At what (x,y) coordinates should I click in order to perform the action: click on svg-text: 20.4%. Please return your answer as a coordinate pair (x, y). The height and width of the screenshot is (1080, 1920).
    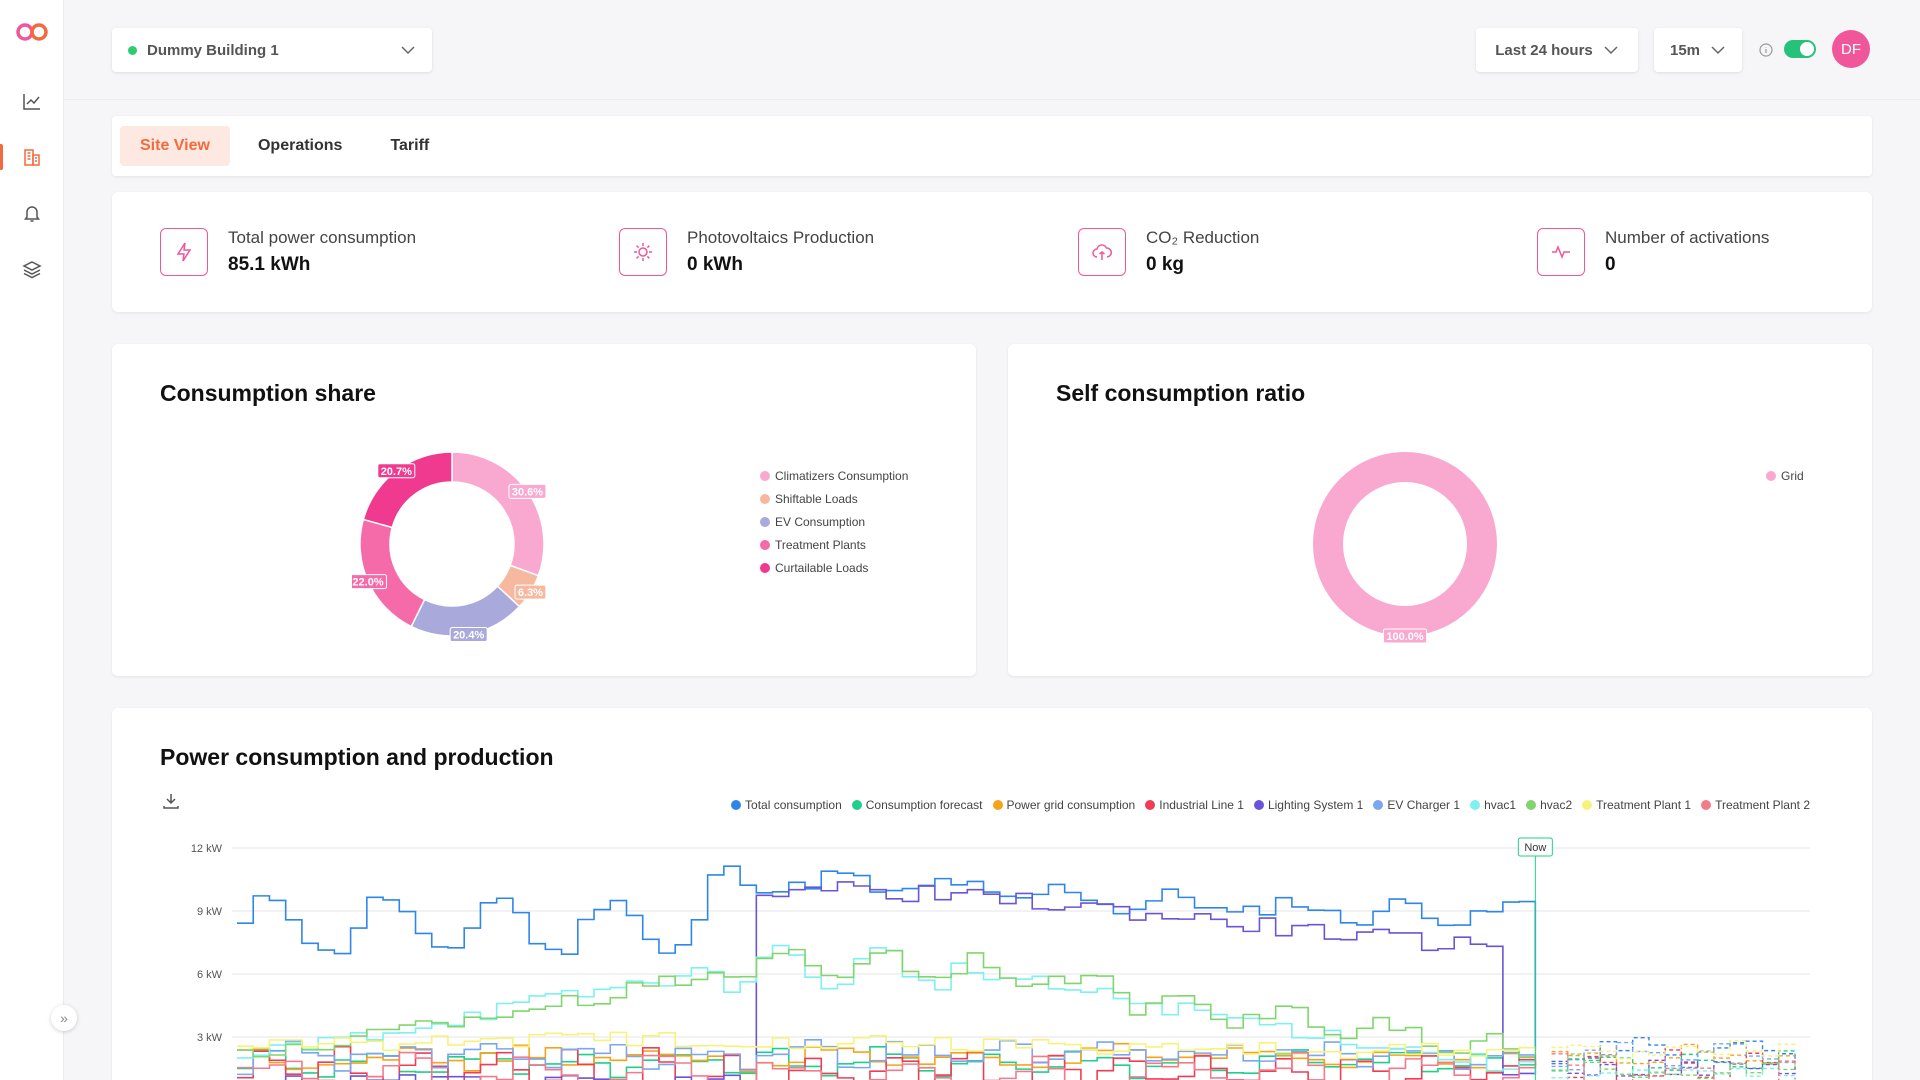
    Looking at the image, I should click on (468, 635).